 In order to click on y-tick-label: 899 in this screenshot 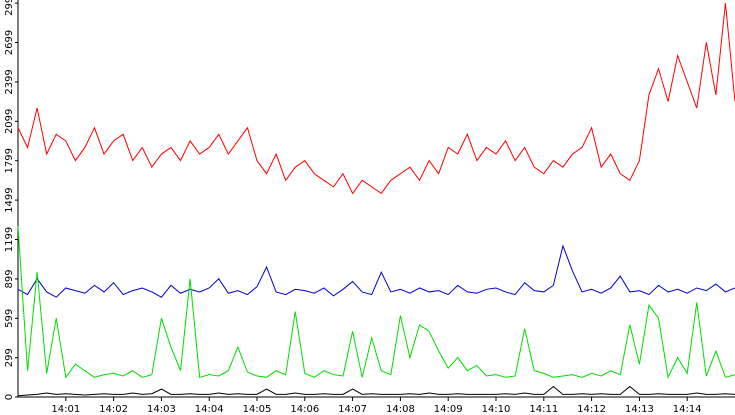, I will do `click(9, 278)`.